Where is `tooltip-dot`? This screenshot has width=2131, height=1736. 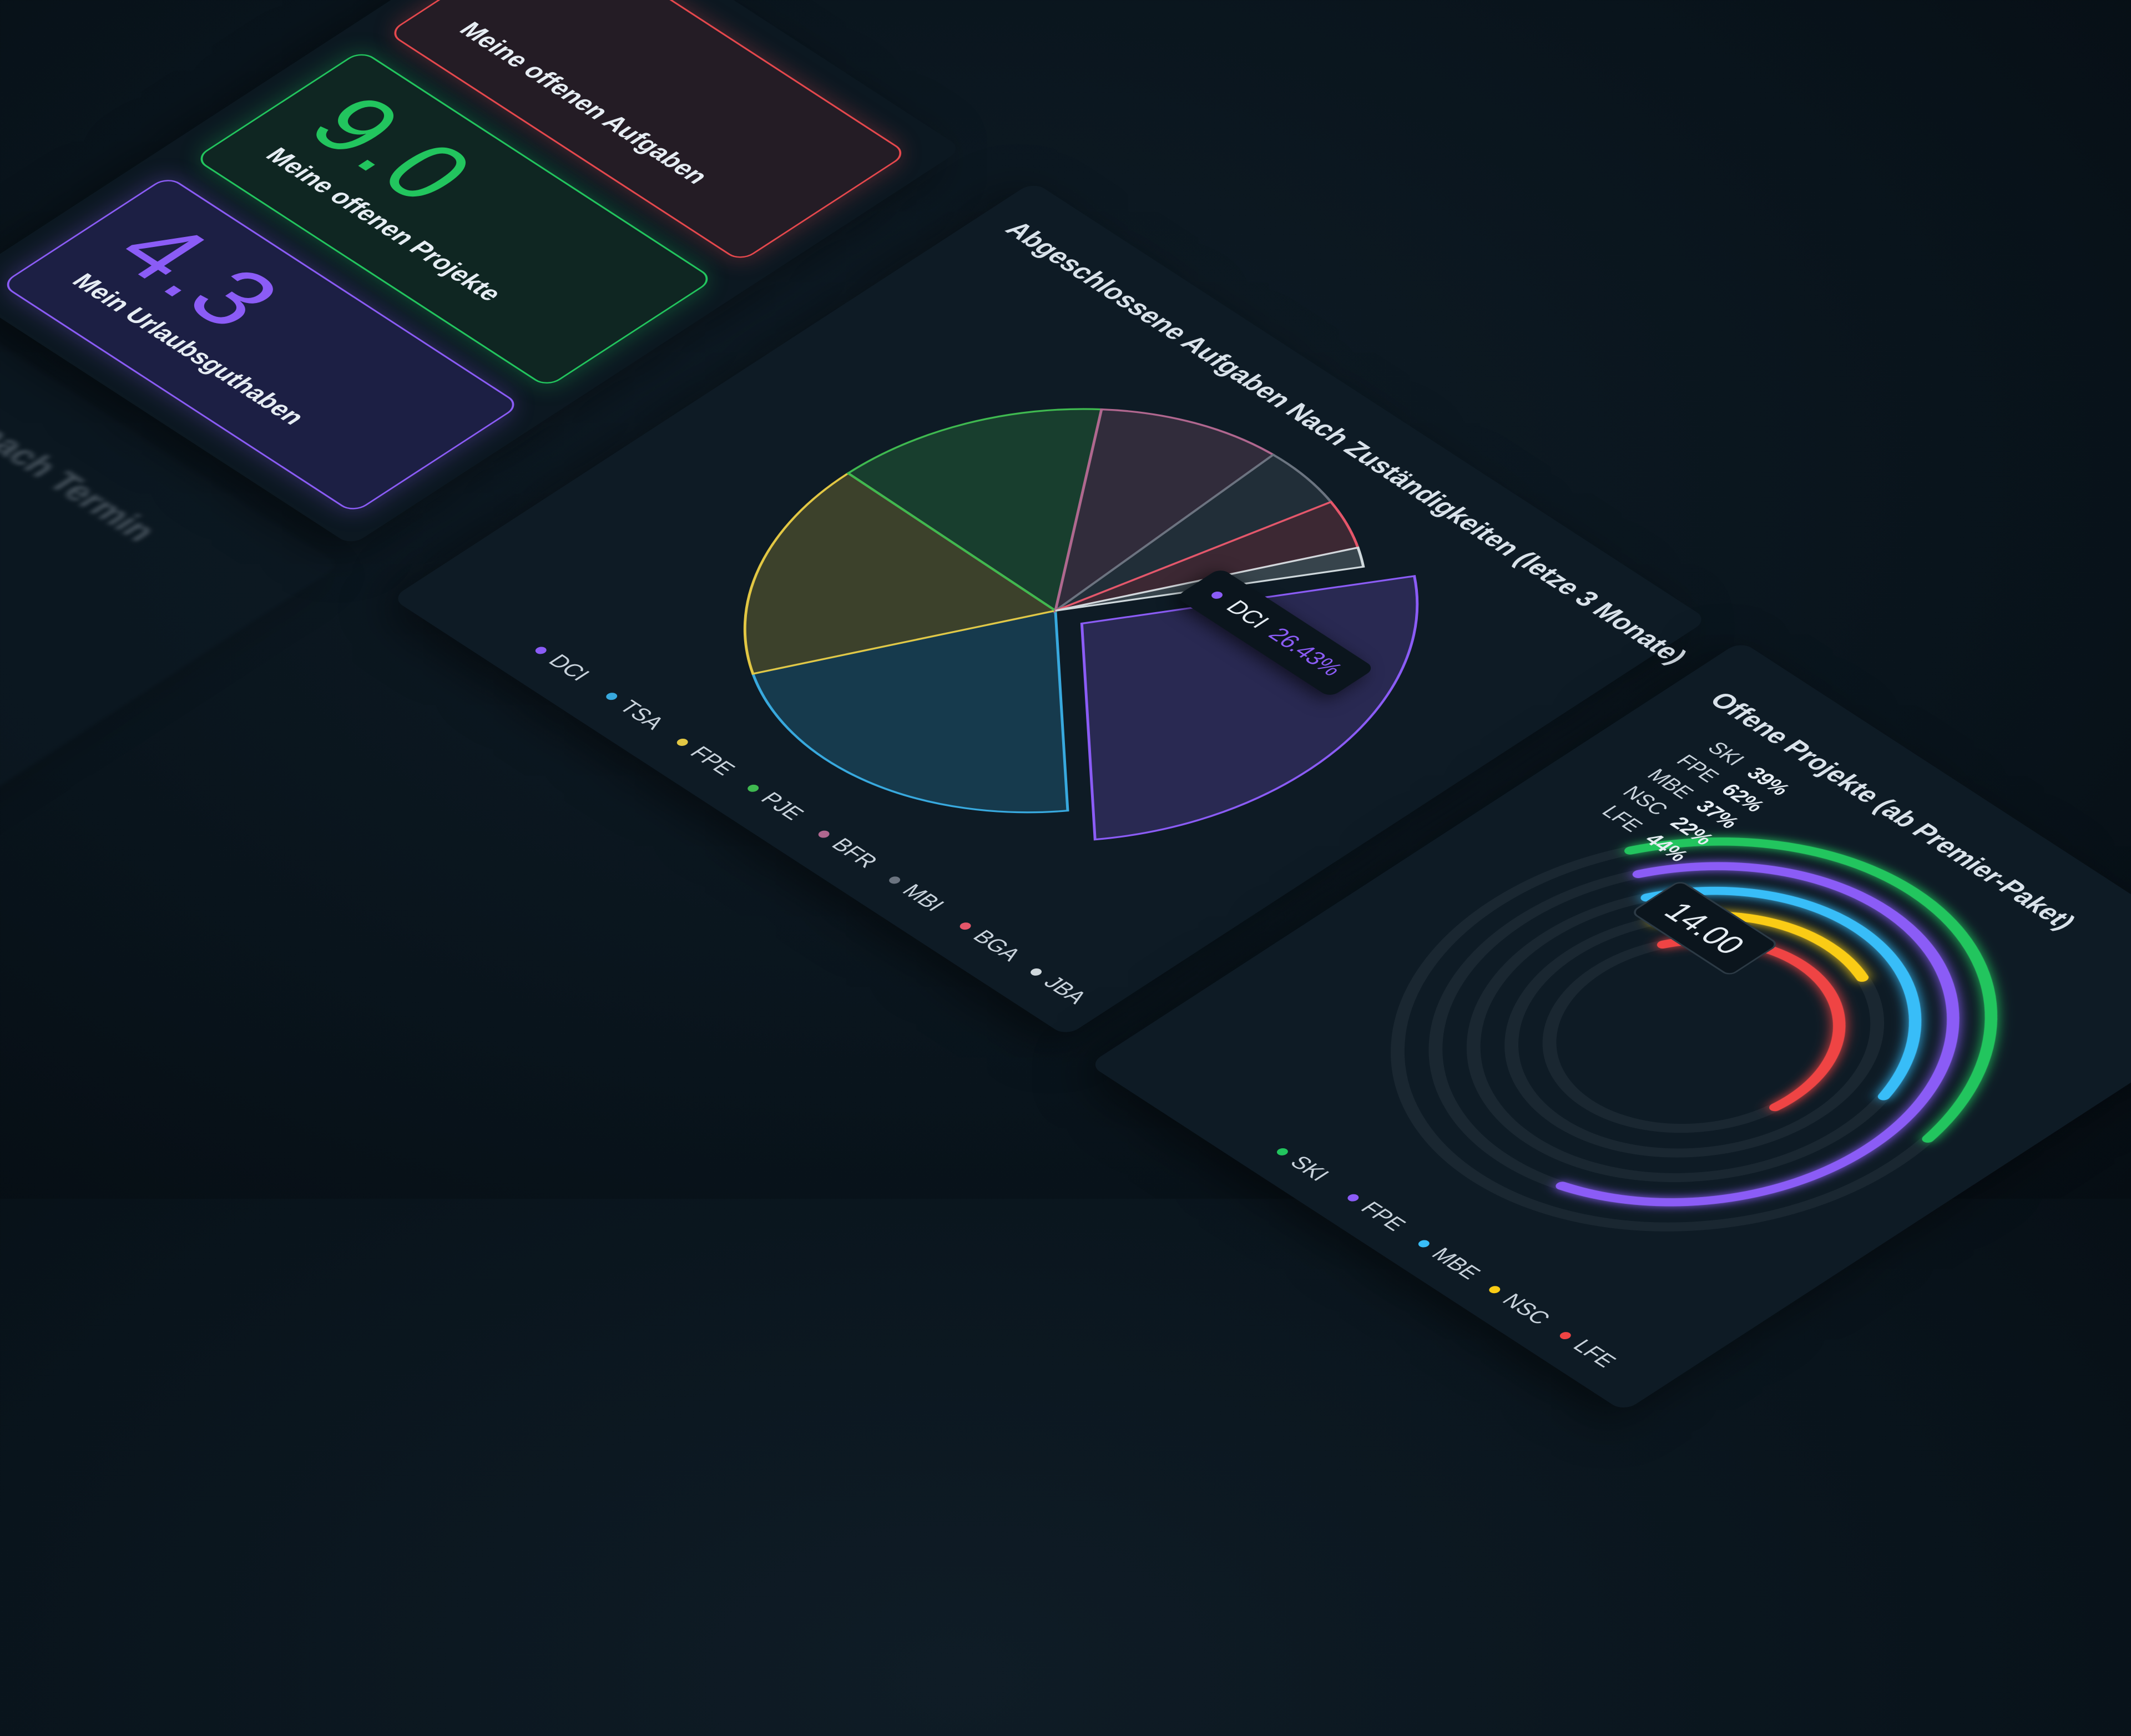 tooltip-dot is located at coordinates (1217, 595).